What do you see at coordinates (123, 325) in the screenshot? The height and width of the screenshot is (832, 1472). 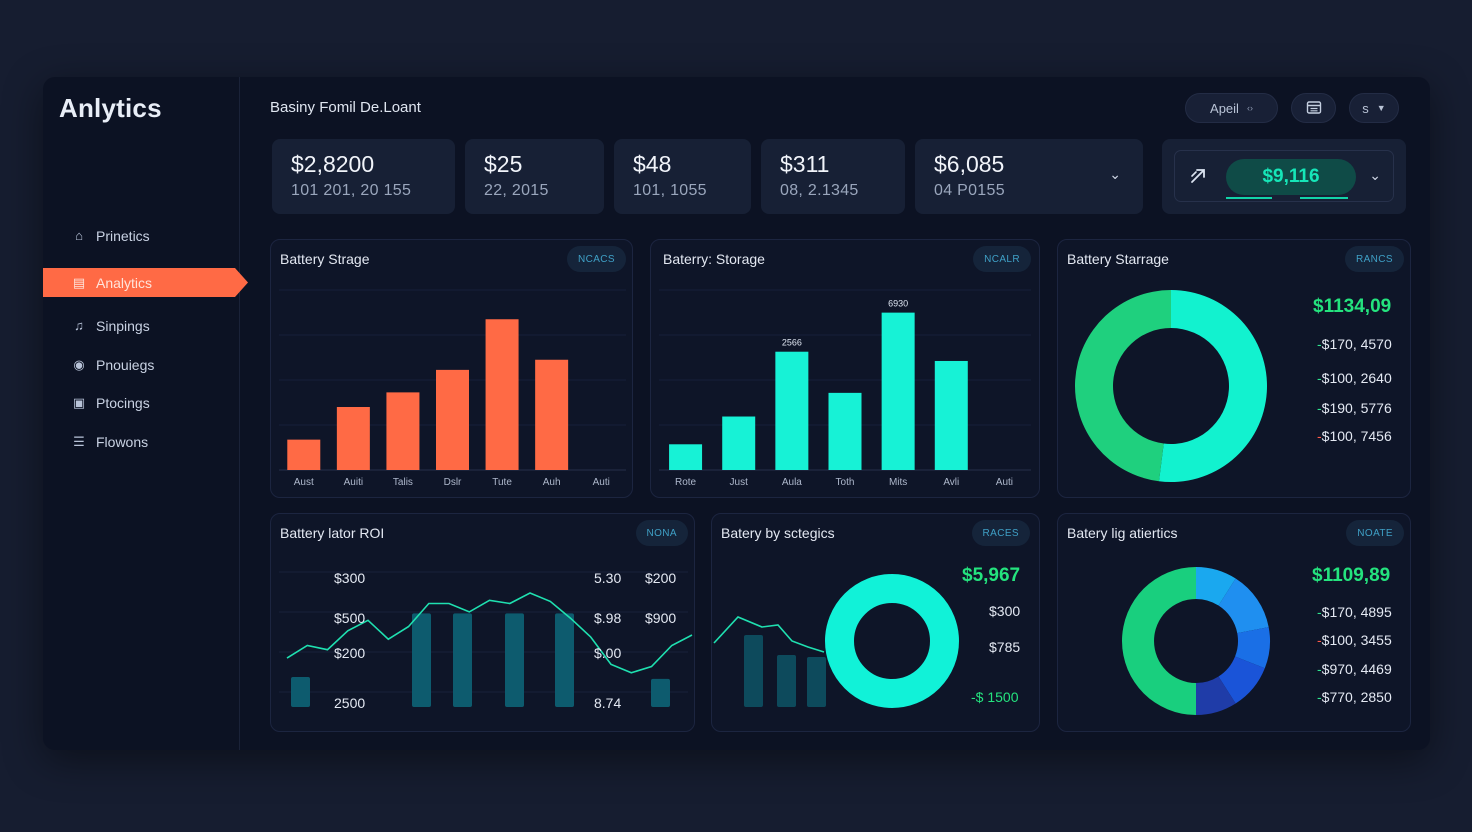 I see `sidebar-item-label: Sinpings` at bounding box center [123, 325].